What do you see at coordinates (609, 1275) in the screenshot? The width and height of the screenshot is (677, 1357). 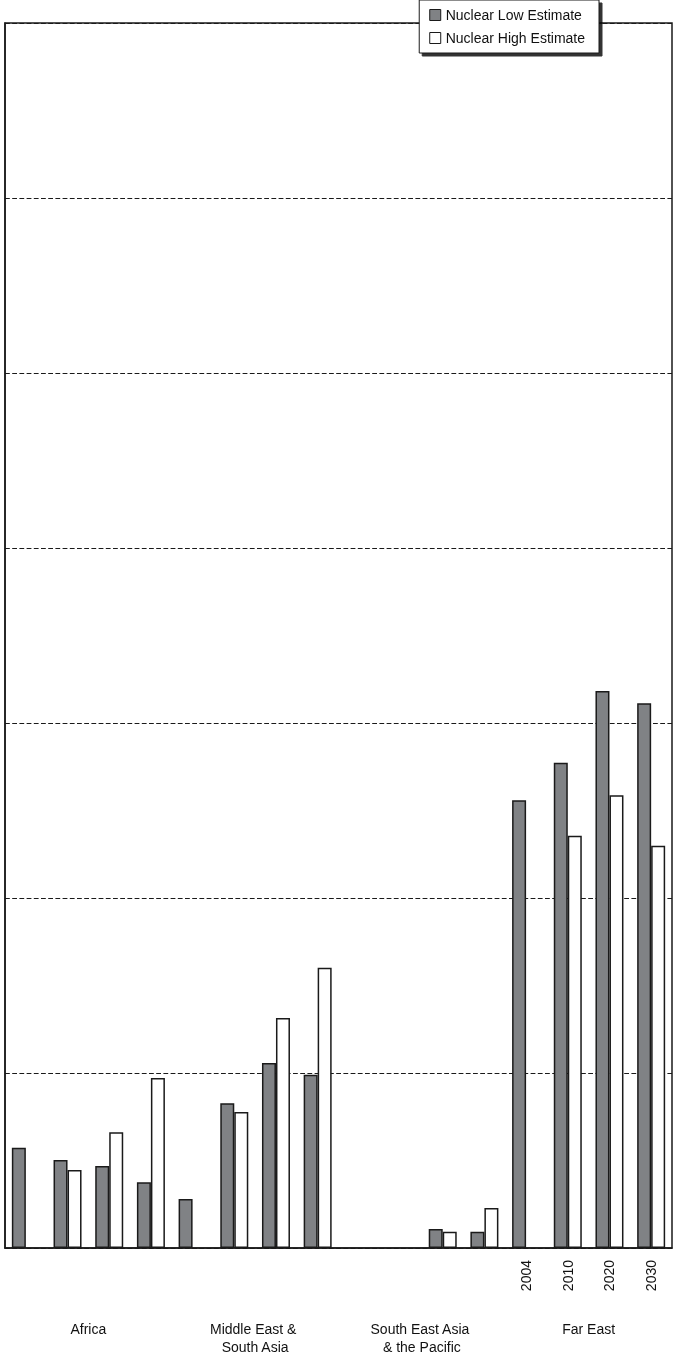 I see `x-tick-label: 2020` at bounding box center [609, 1275].